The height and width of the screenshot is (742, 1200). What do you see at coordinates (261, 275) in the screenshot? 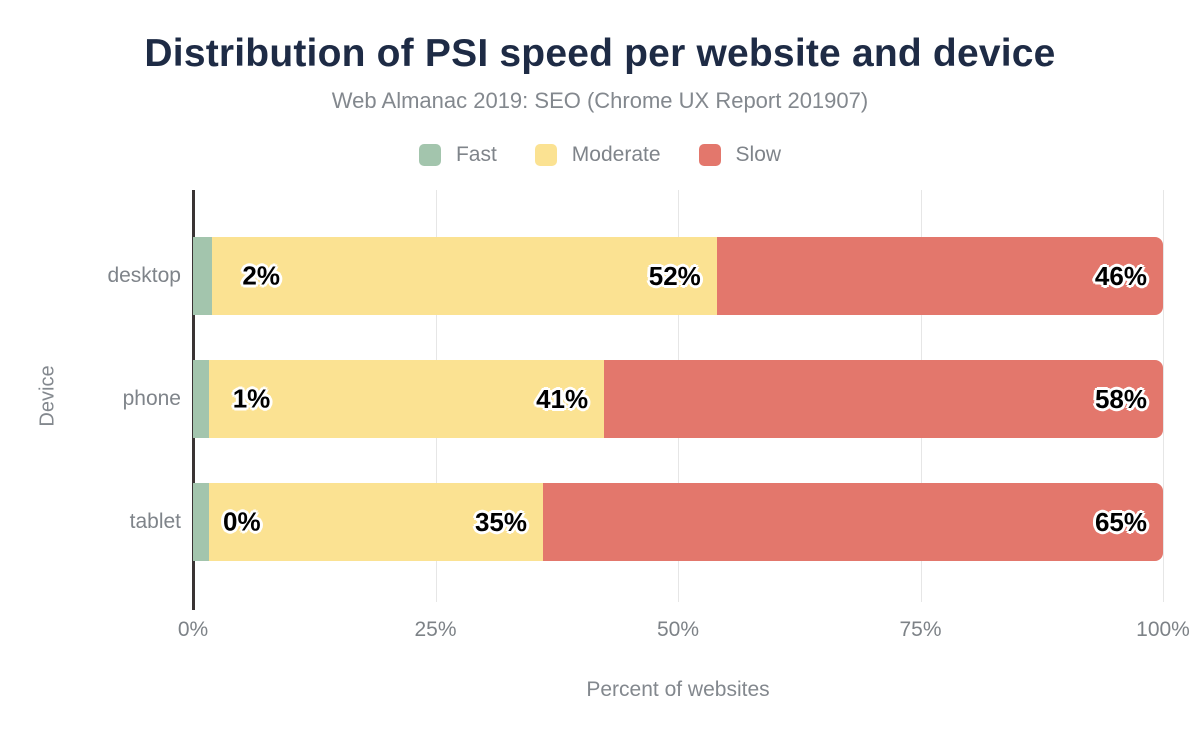
I see `data-label-desktop-fast: 2%` at bounding box center [261, 275].